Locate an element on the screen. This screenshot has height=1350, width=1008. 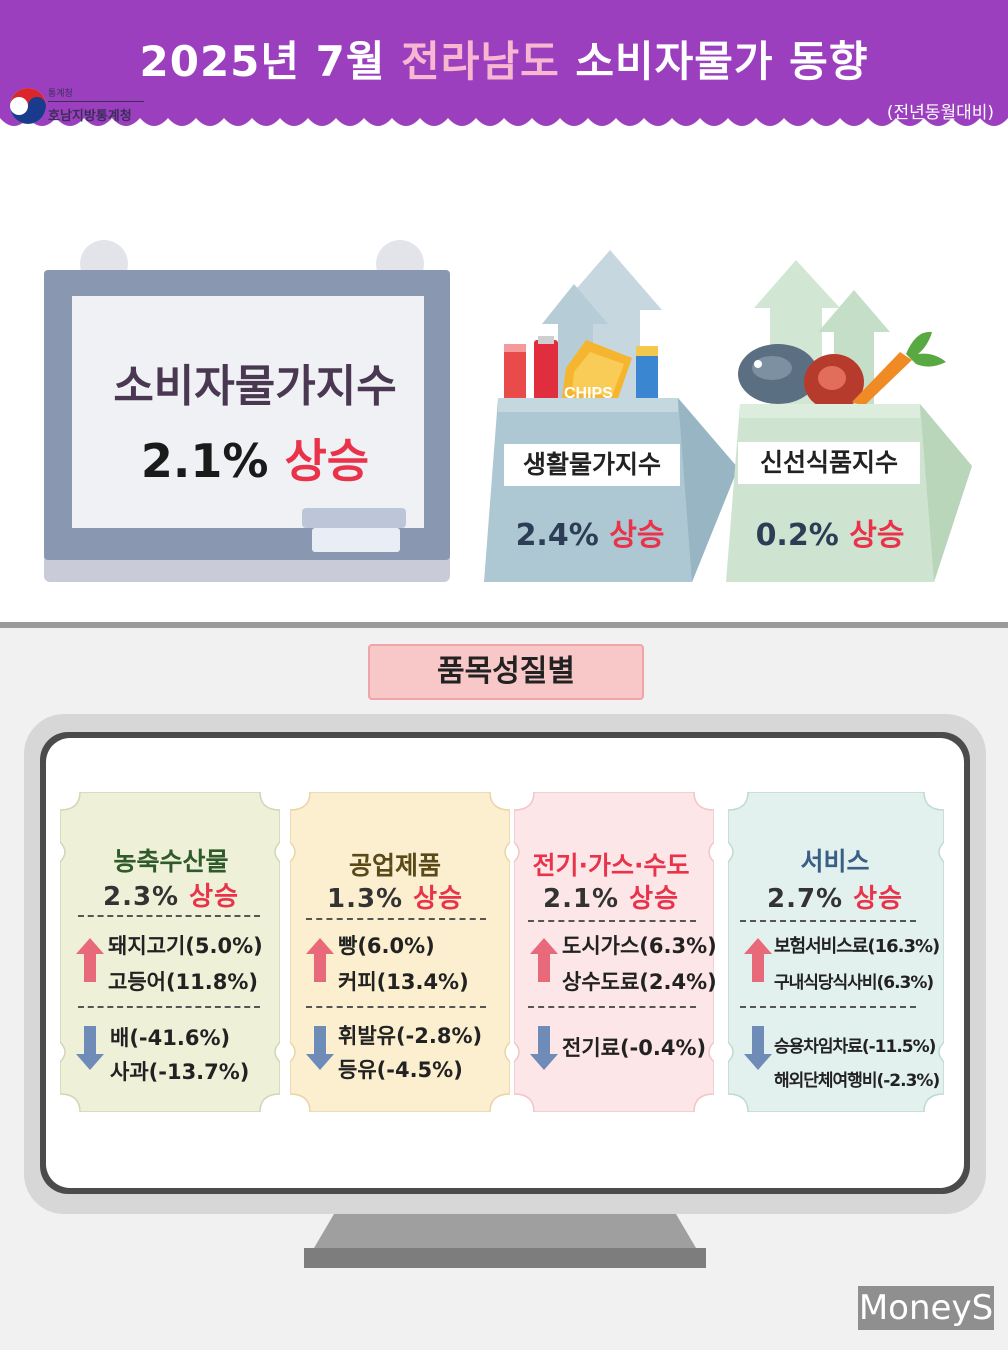
up-item: 보험서비스료(16.3%) is located at coordinates (857, 946).